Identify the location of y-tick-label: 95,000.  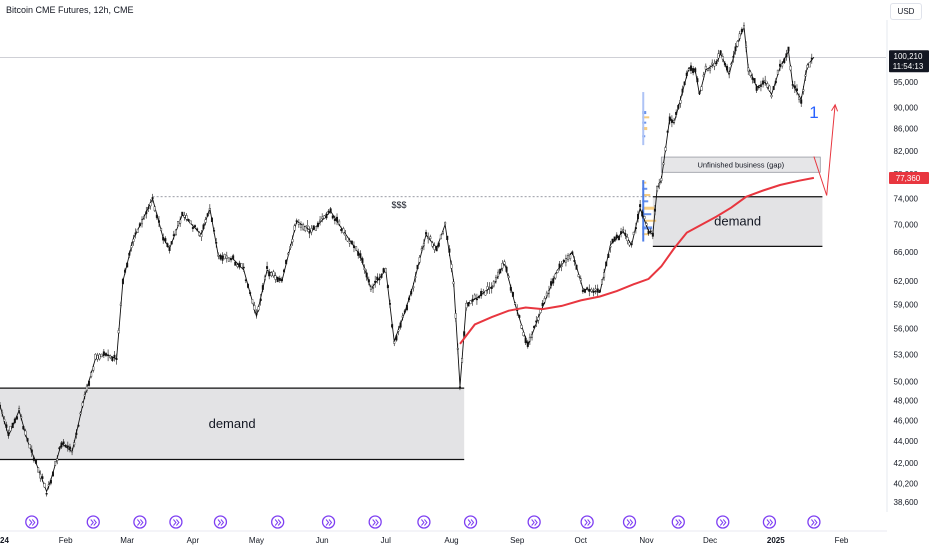
(906, 82).